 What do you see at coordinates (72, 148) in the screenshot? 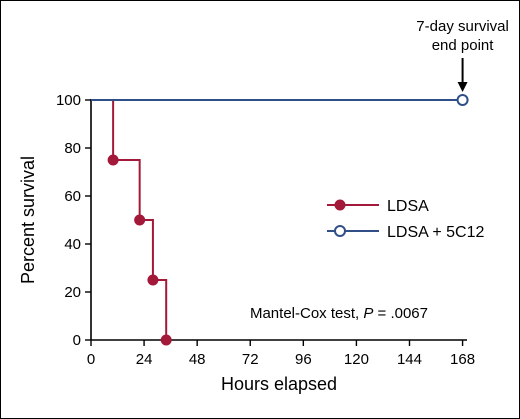
I see `y-tick-label-80: 80` at bounding box center [72, 148].